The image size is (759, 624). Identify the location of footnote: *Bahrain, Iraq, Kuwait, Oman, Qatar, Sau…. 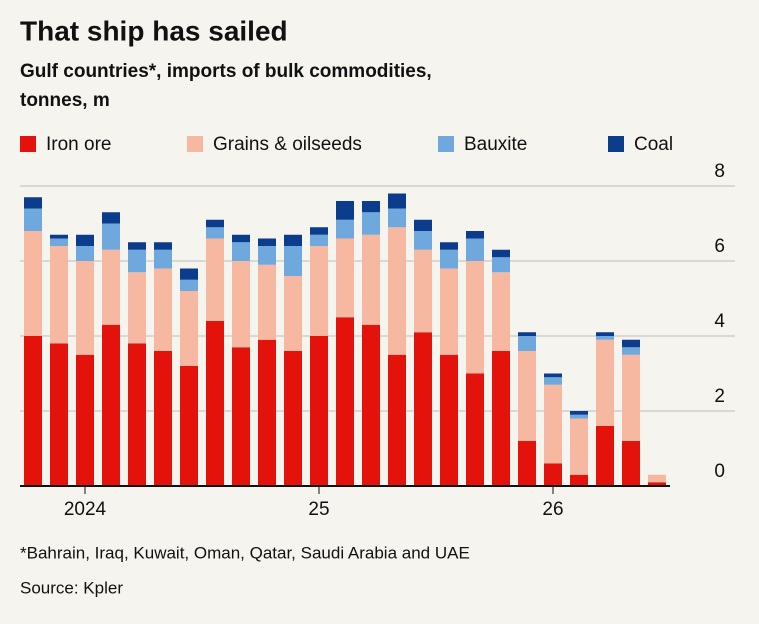
(245, 552).